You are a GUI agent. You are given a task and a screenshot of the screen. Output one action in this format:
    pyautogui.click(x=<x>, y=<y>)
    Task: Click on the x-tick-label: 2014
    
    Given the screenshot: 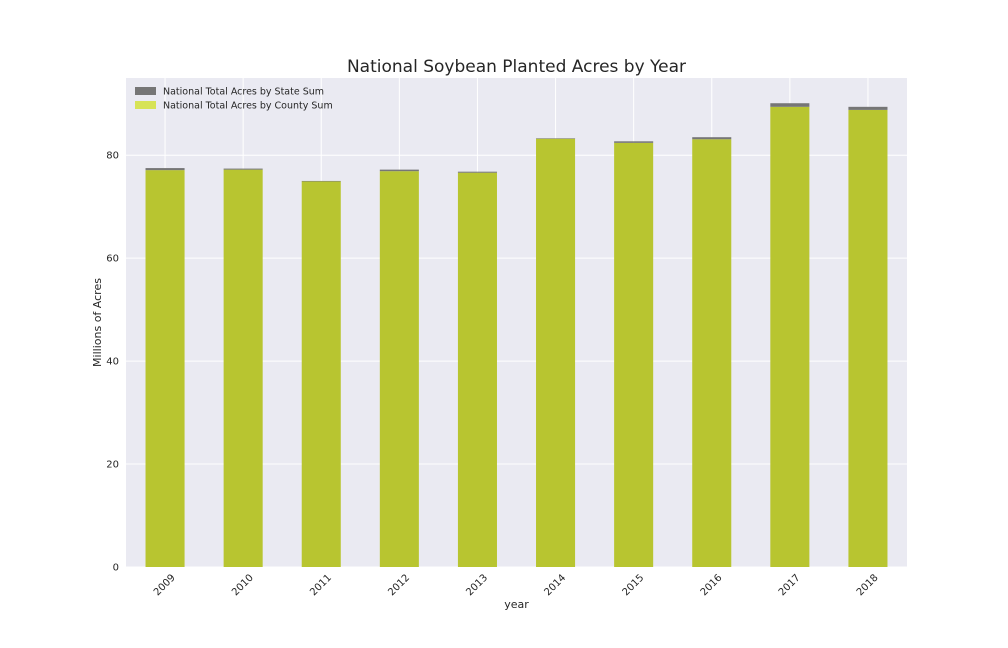 What is the action you would take?
    pyautogui.click(x=556, y=585)
    